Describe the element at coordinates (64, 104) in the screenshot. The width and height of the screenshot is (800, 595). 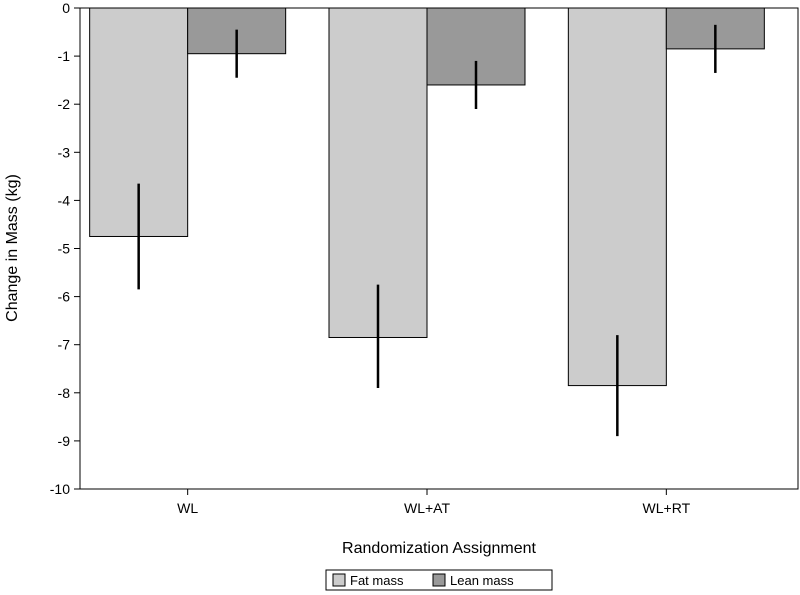
I see `y-tick-label: -2` at that location.